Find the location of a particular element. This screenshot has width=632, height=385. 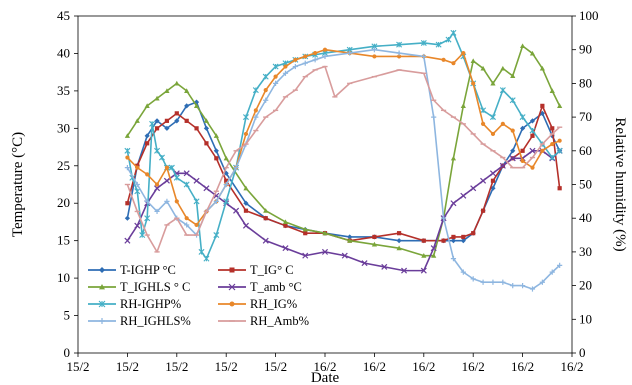

y-tick-label: 25 is located at coordinates (63, 165).